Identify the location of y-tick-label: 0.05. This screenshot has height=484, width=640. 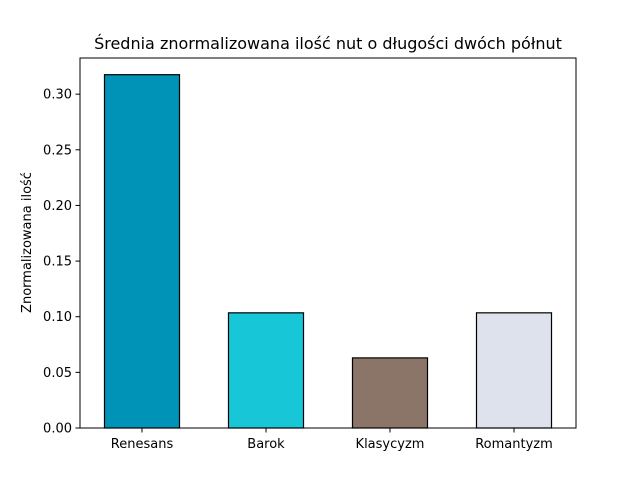
(57, 373).